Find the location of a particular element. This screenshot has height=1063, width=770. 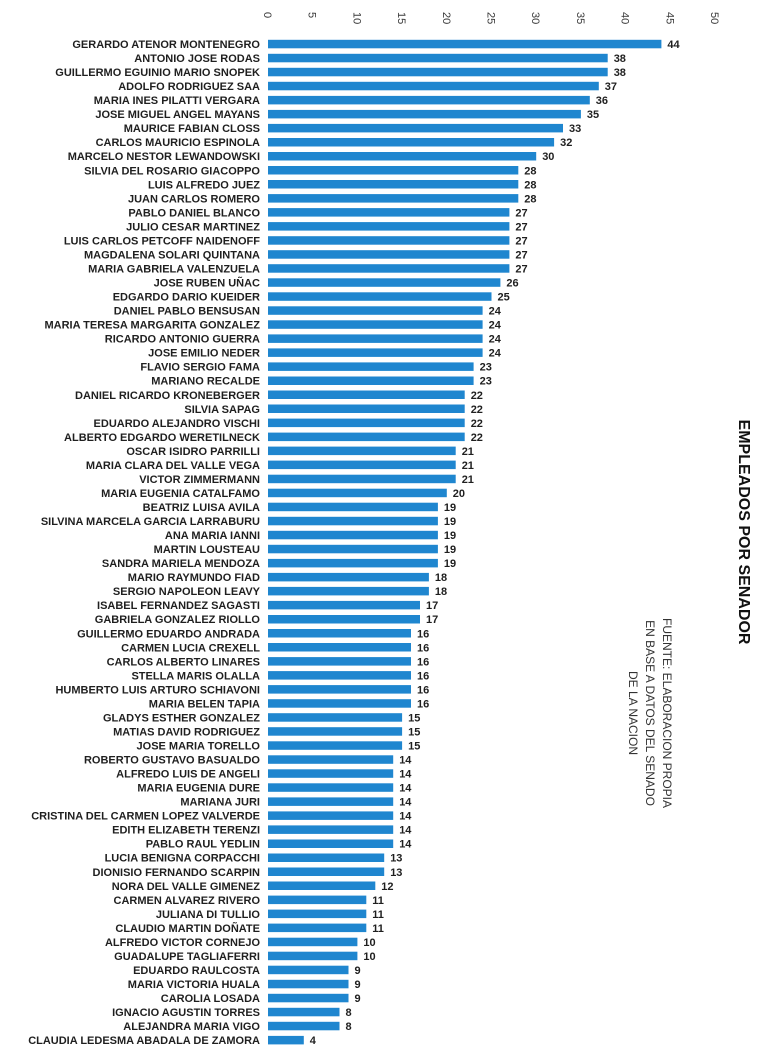

x-tick-label: 30 is located at coordinates (535, 18).